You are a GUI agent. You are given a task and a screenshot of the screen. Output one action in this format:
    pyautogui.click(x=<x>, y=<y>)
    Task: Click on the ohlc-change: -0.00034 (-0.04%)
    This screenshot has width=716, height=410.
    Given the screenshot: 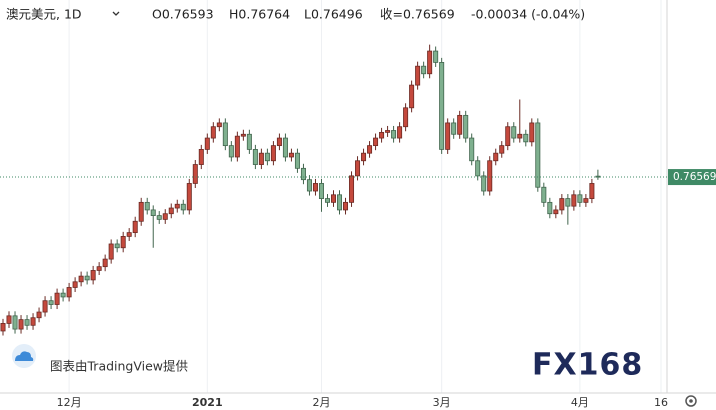 What is the action you would take?
    pyautogui.click(x=528, y=14)
    